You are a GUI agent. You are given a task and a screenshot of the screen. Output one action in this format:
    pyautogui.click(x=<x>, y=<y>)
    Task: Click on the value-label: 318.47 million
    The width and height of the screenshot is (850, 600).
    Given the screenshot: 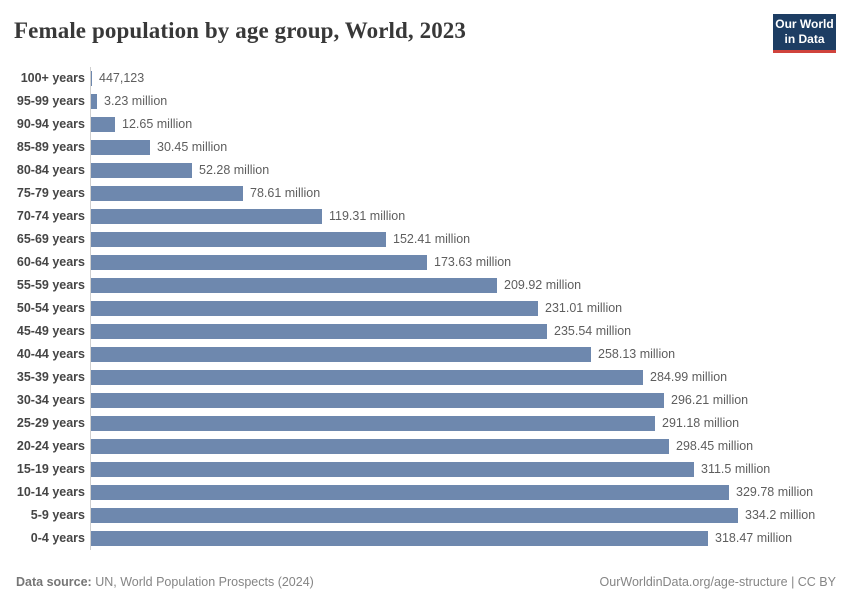 What is the action you would take?
    pyautogui.click(x=754, y=538)
    